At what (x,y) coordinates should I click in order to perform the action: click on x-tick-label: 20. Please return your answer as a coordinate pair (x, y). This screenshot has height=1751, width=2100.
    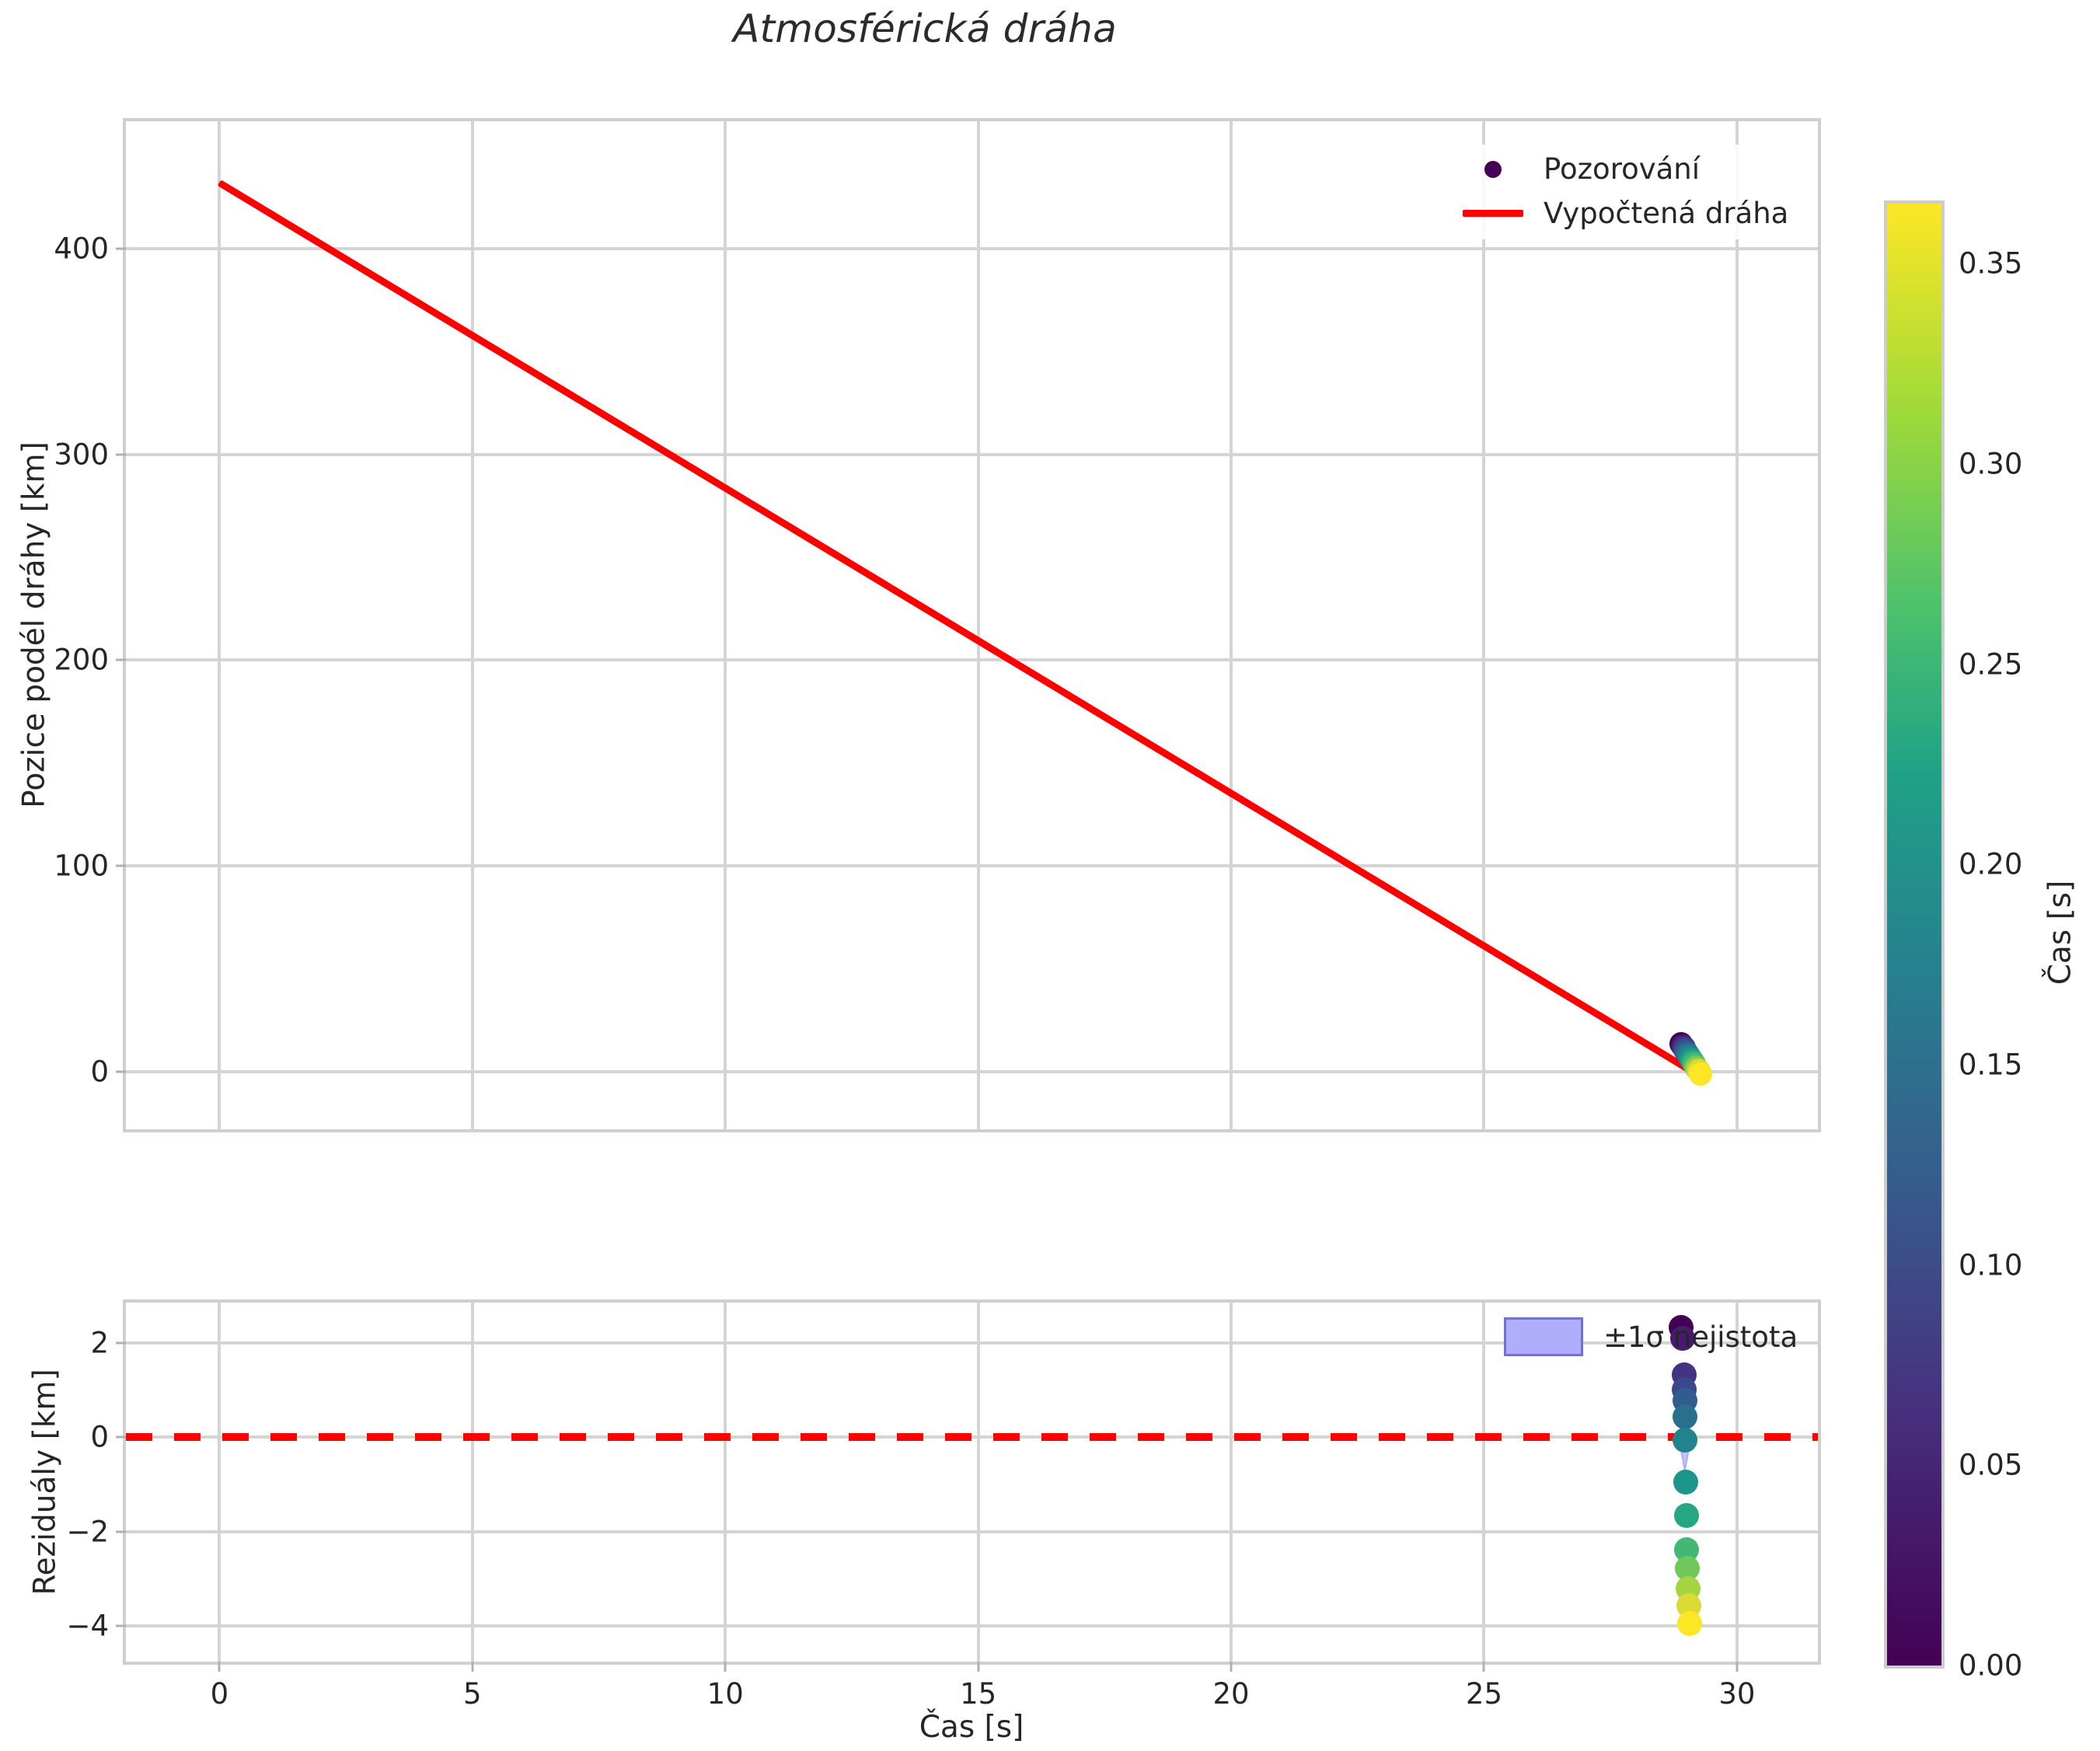
    Looking at the image, I should click on (1231, 1694).